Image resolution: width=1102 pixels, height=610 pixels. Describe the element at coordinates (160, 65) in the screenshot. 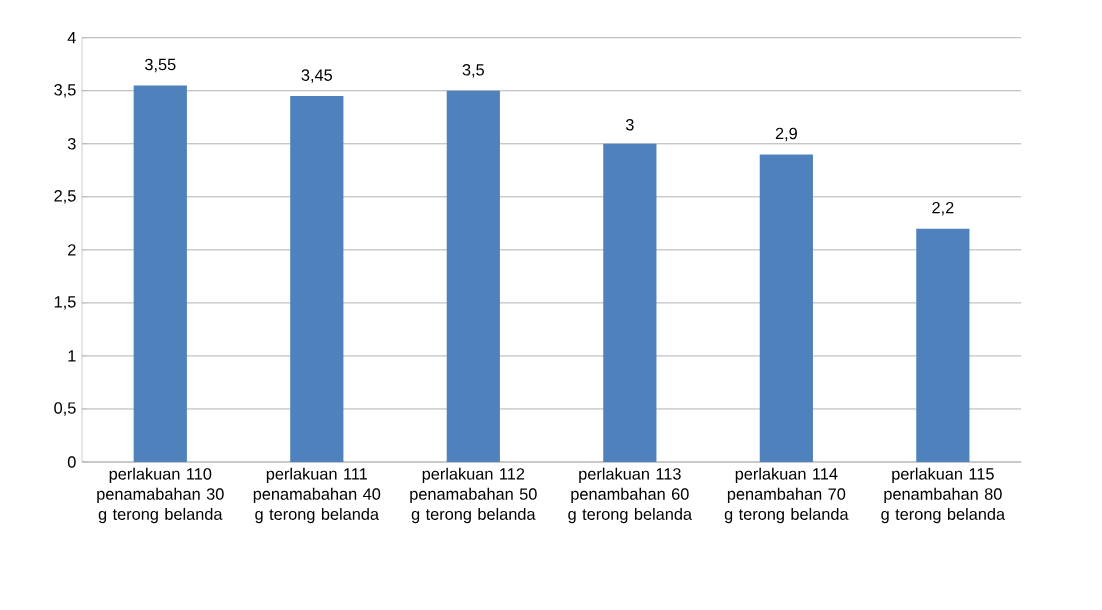

I see `data-label: 3,55` at that location.